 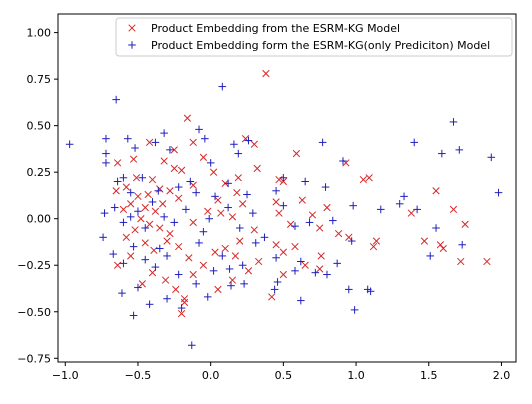 What do you see at coordinates (39, 219) in the screenshot?
I see `y-tick-label: 0.00` at bounding box center [39, 219].